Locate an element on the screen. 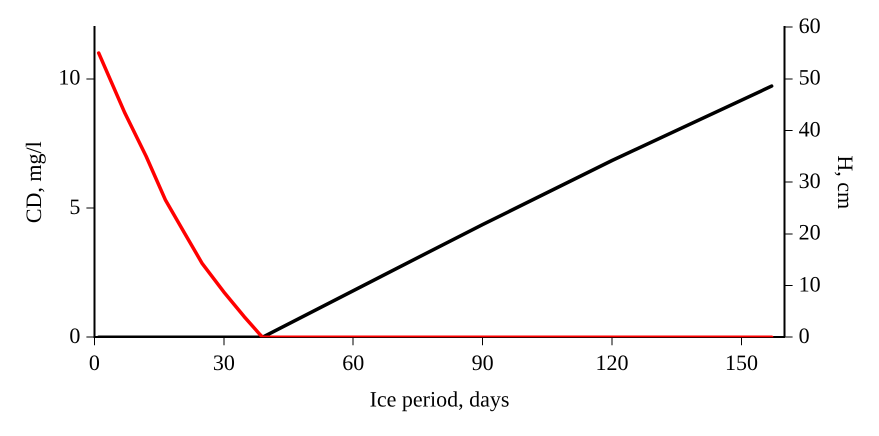  x-tick-label: 30 is located at coordinates (223, 363).